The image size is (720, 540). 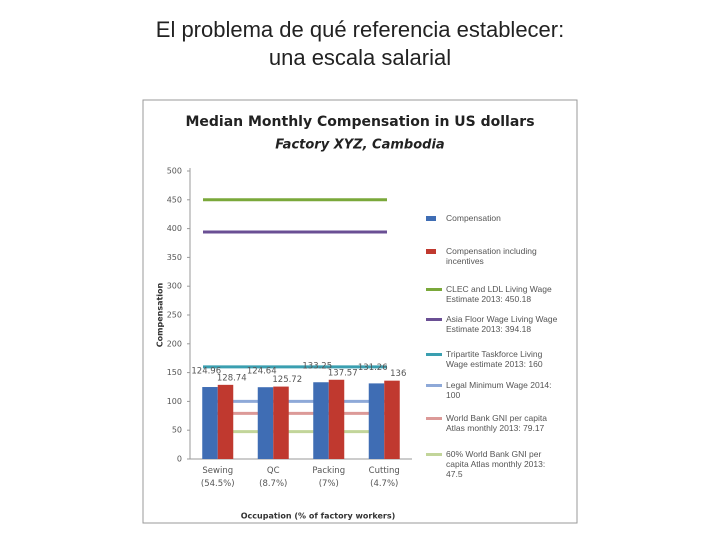 What do you see at coordinates (398, 374) in the screenshot?
I see `value-label: 136` at bounding box center [398, 374].